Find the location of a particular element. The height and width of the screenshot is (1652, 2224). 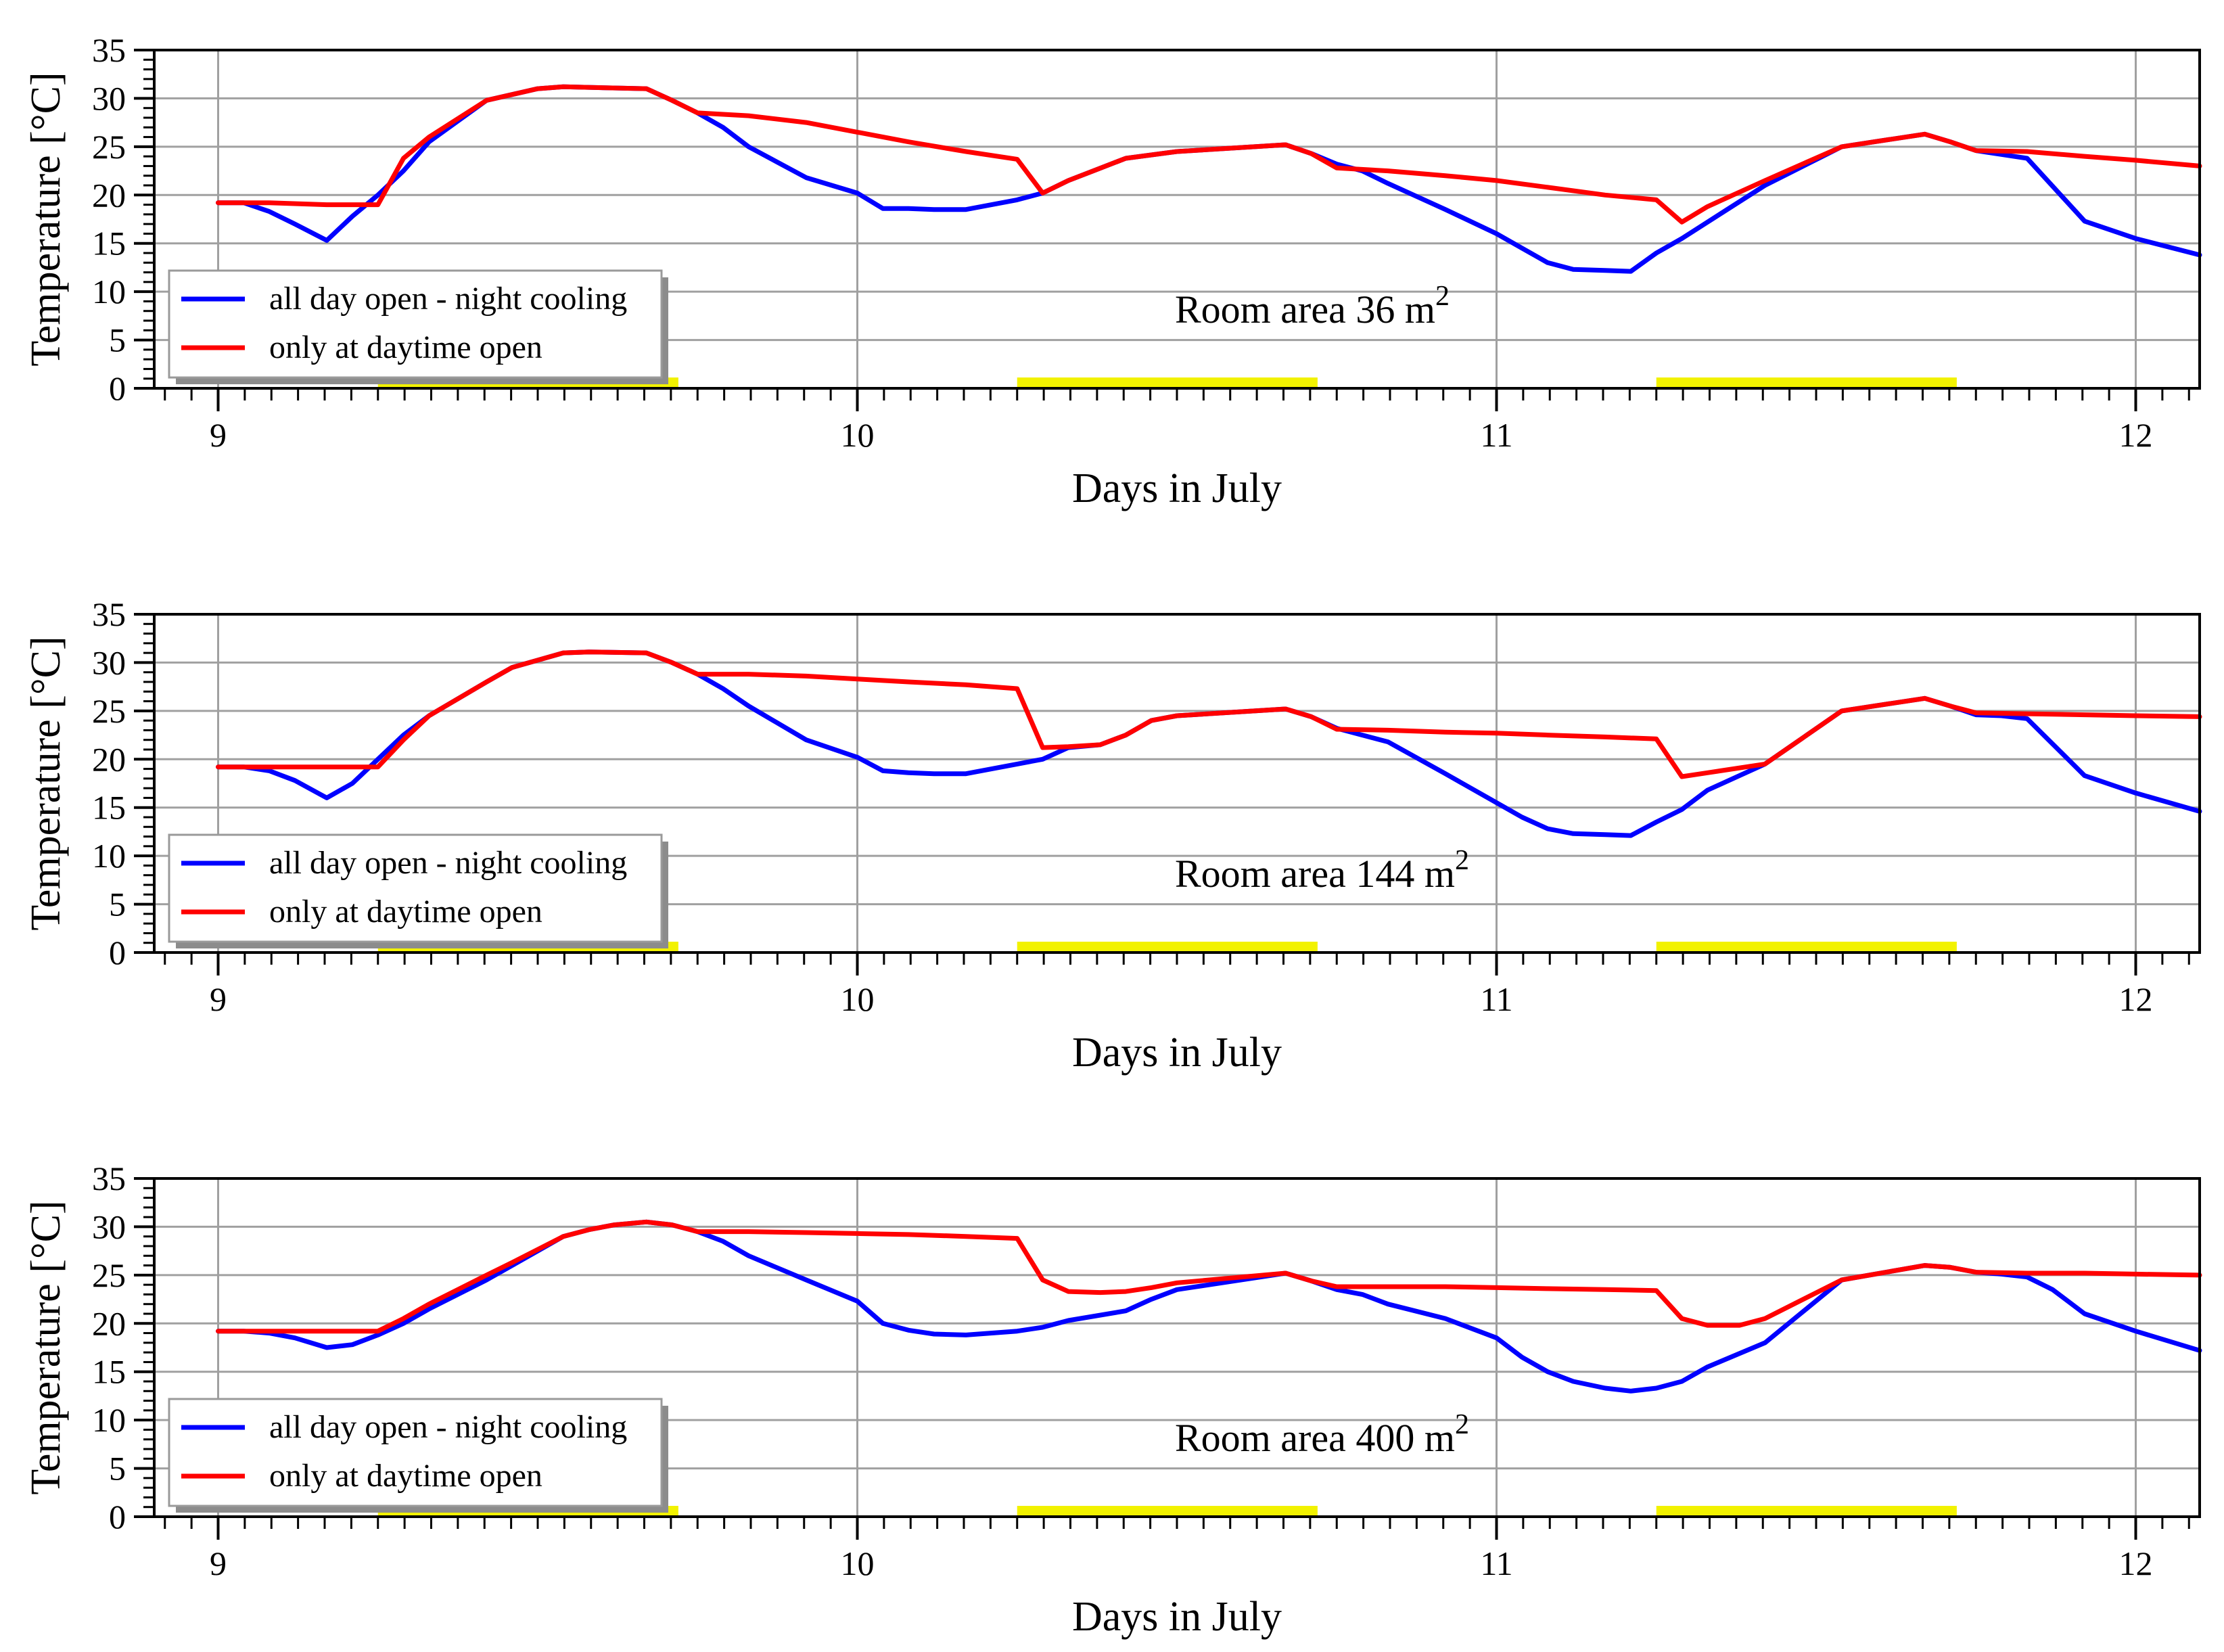

chart-2-ytick-label-1: 5 is located at coordinates (117, 904).